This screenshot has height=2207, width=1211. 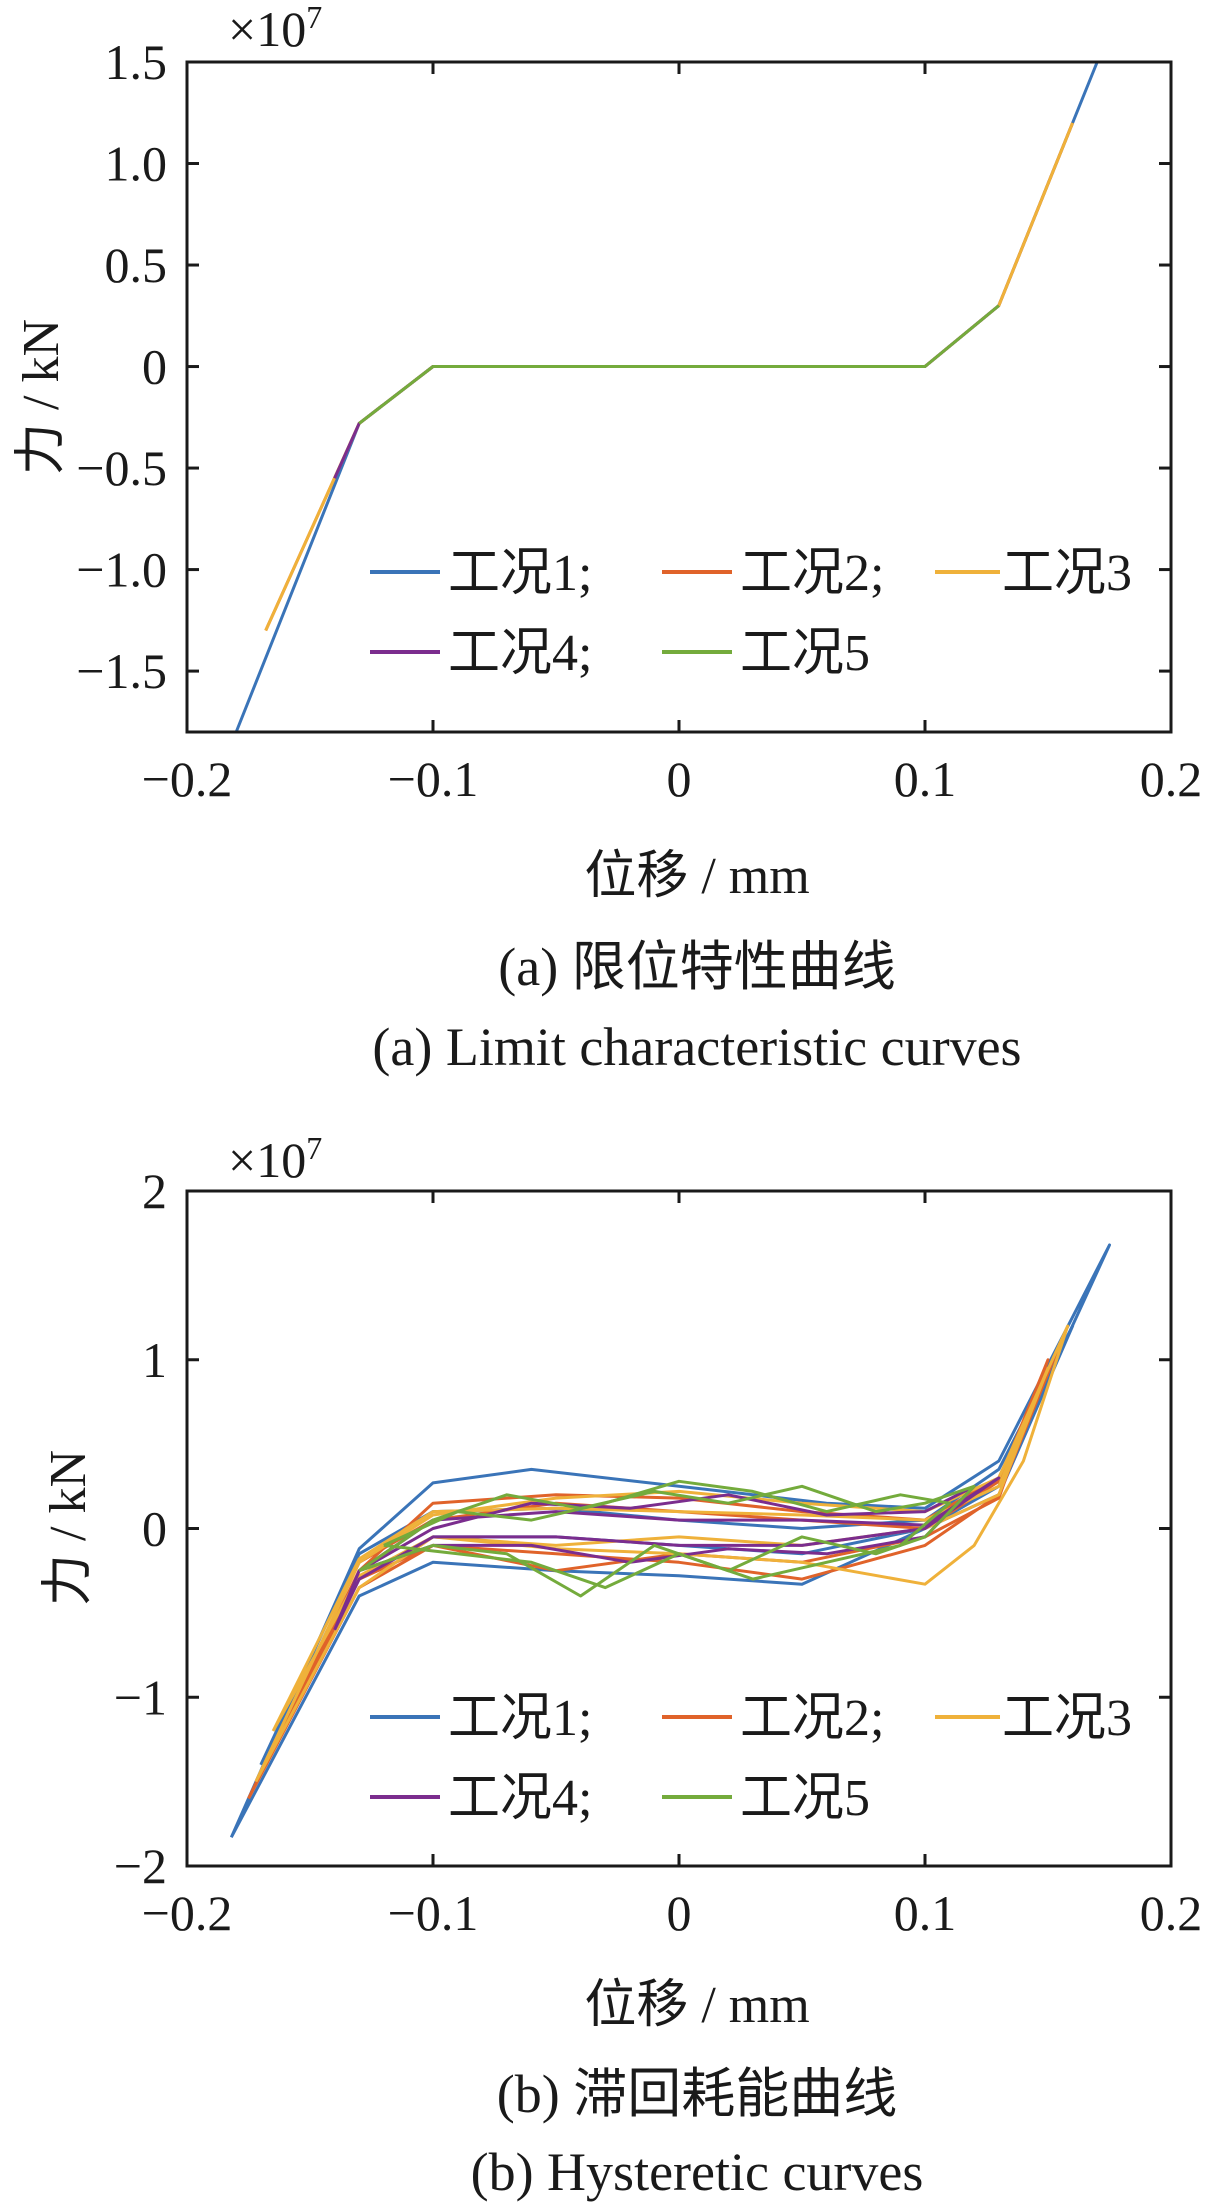 I want to click on y-tick-label: −2, so click(x=140, y=1866).